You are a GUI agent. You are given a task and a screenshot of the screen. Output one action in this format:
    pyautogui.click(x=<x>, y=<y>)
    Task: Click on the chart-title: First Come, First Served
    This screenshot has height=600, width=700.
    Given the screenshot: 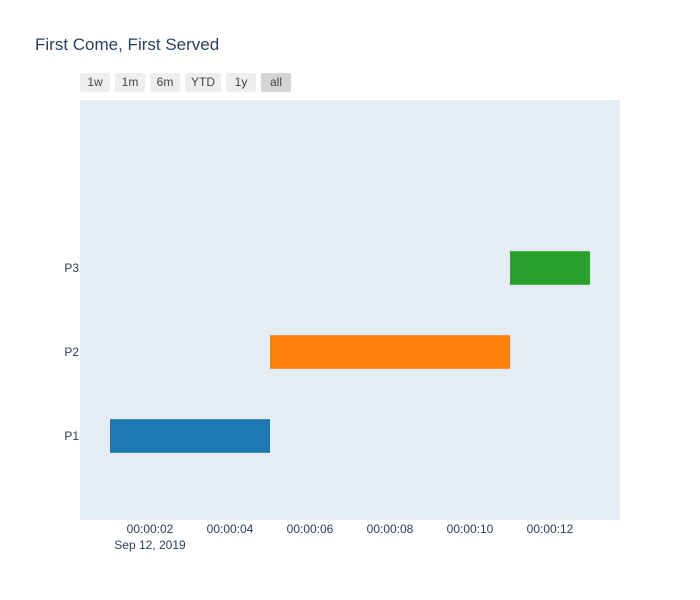 What is the action you would take?
    pyautogui.click(x=127, y=44)
    